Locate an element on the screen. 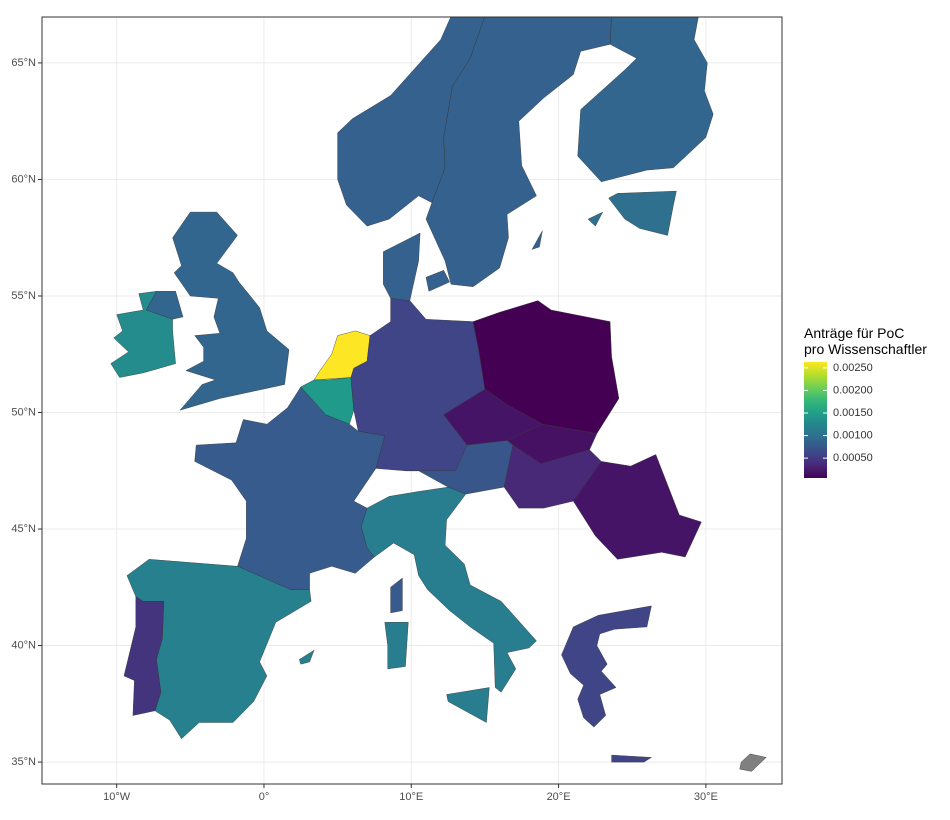 The image size is (950, 820). legend-tick-label: 0.00100 is located at coordinates (853, 435).